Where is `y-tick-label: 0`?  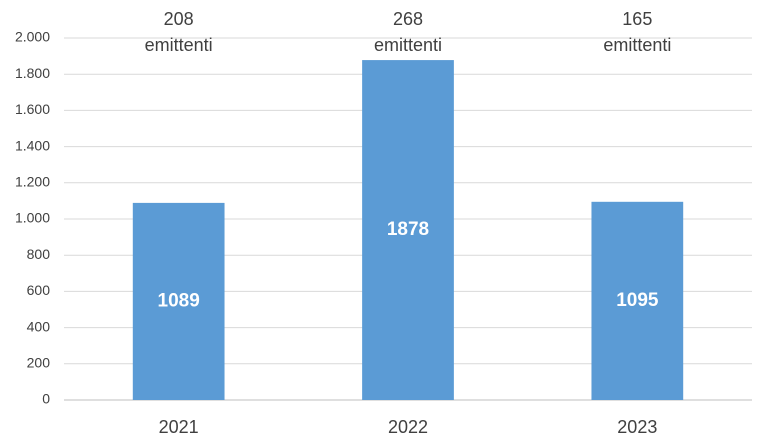
y-tick-label: 0 is located at coordinates (46, 399).